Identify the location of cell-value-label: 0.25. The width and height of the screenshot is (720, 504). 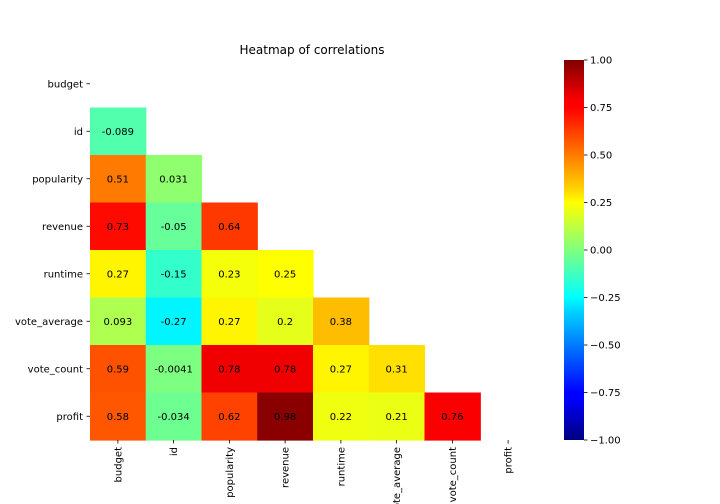
(285, 274).